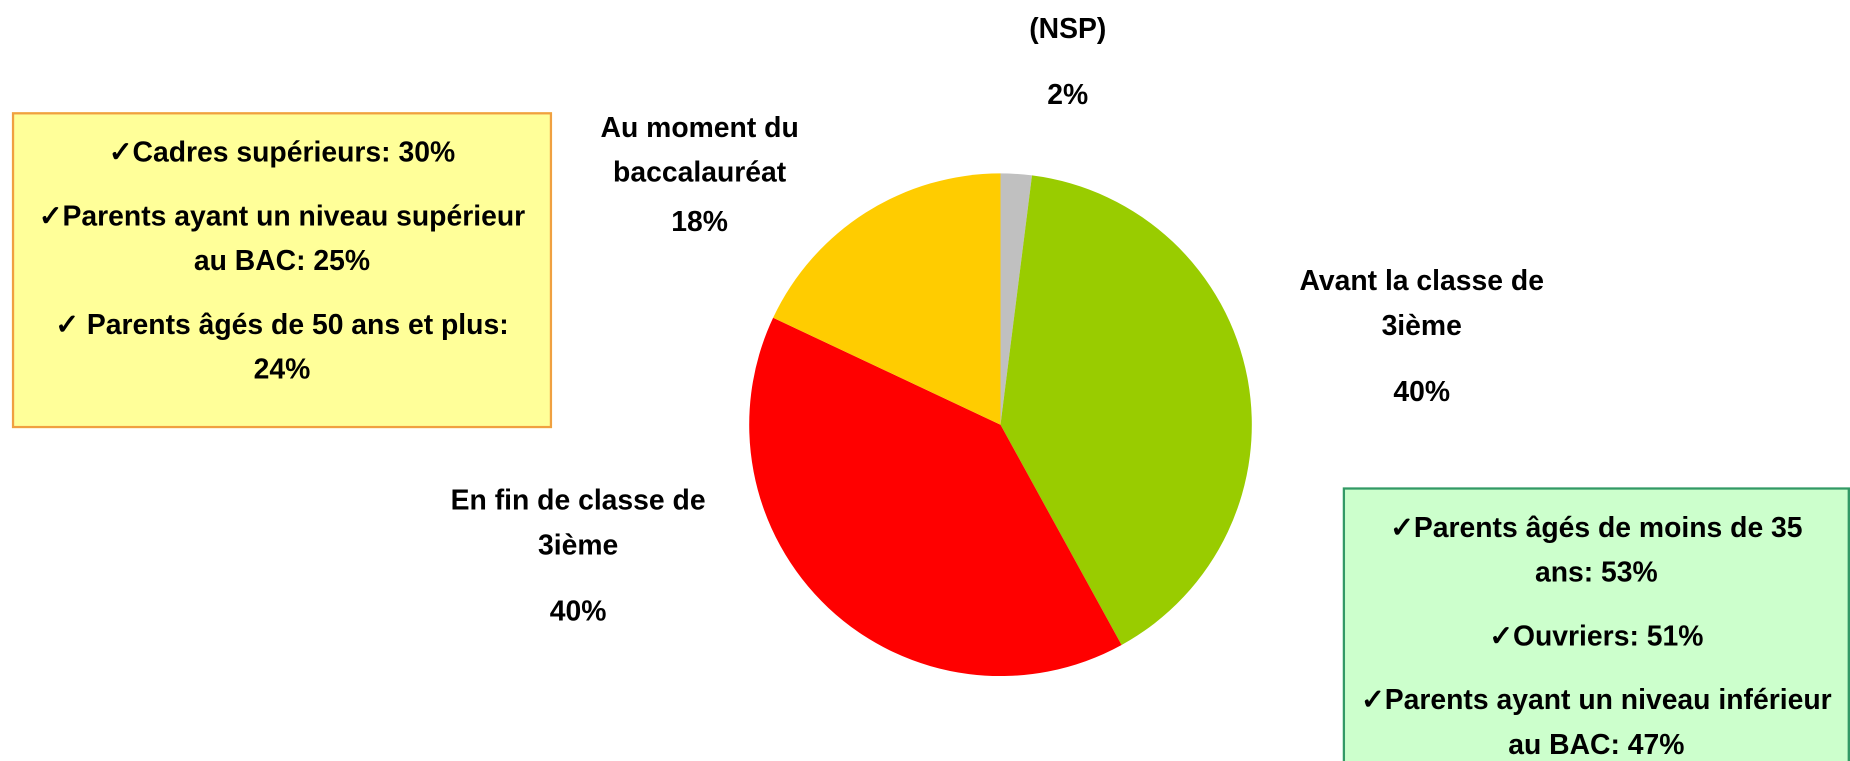 The image size is (1850, 761). Describe the element at coordinates (578, 523) in the screenshot. I see `slice-name: En fin de classe de 3ième` at that location.